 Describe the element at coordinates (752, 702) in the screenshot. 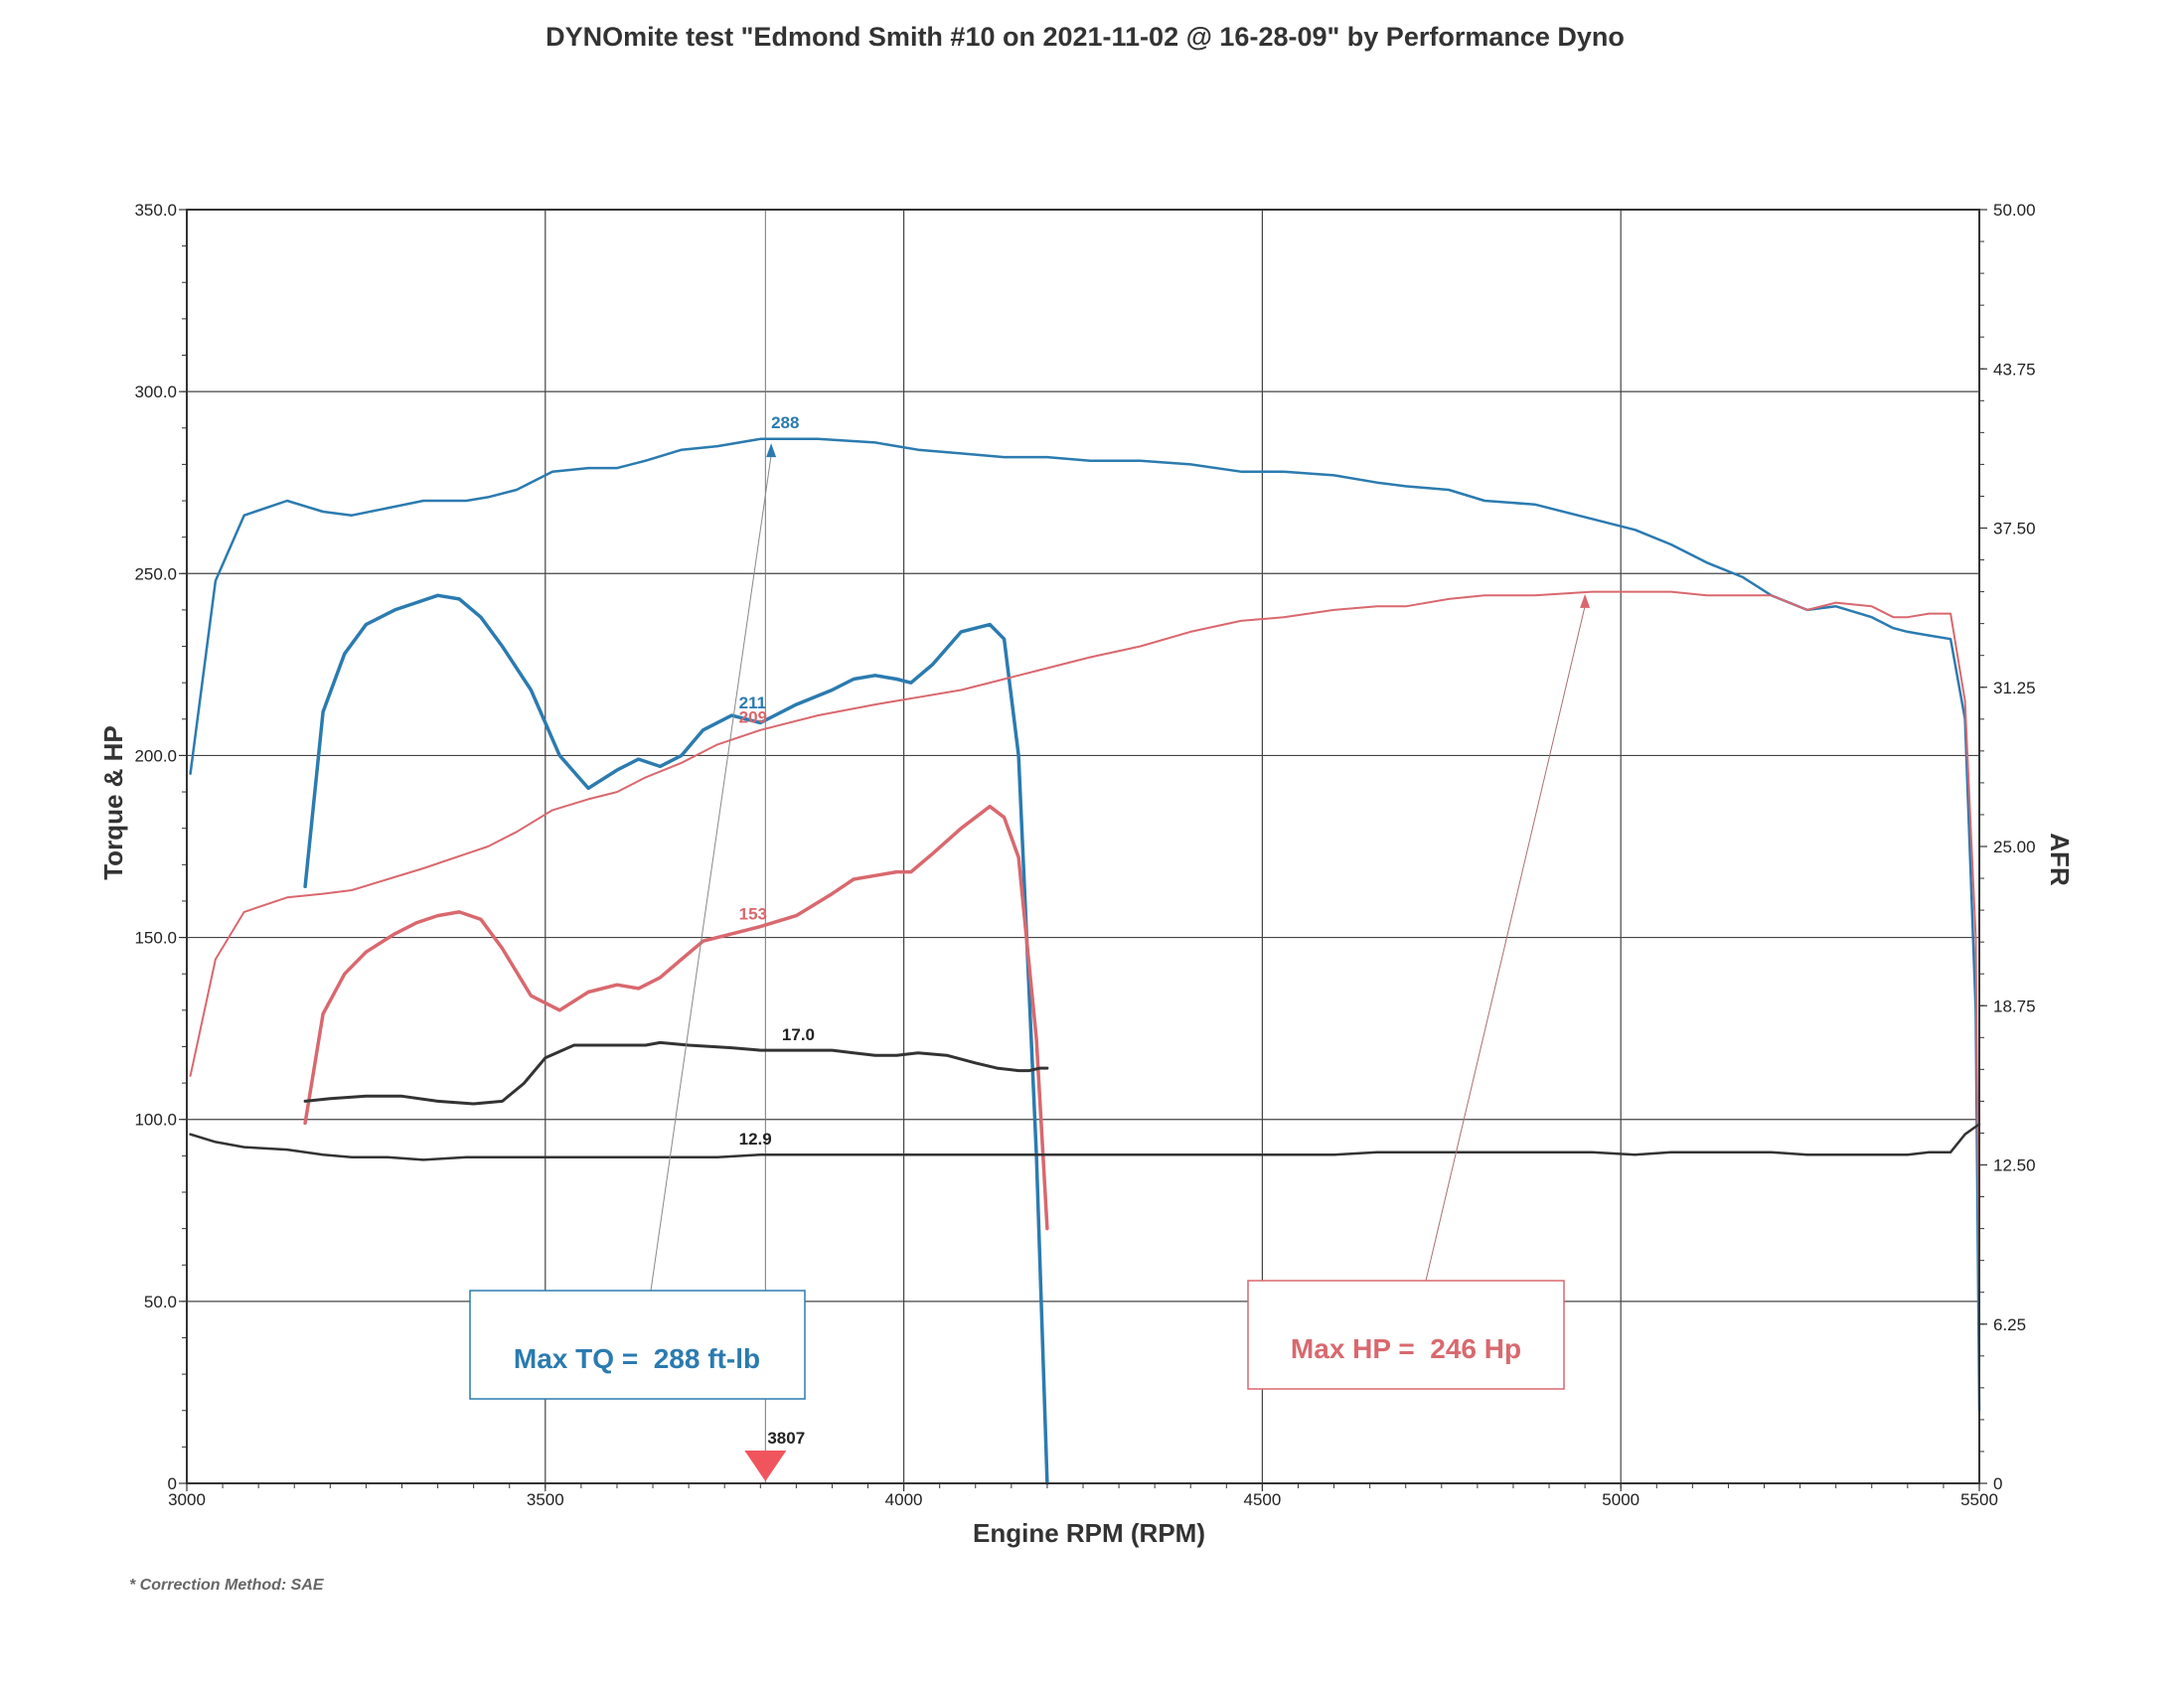

I see `torque-value-label: 211` at that location.